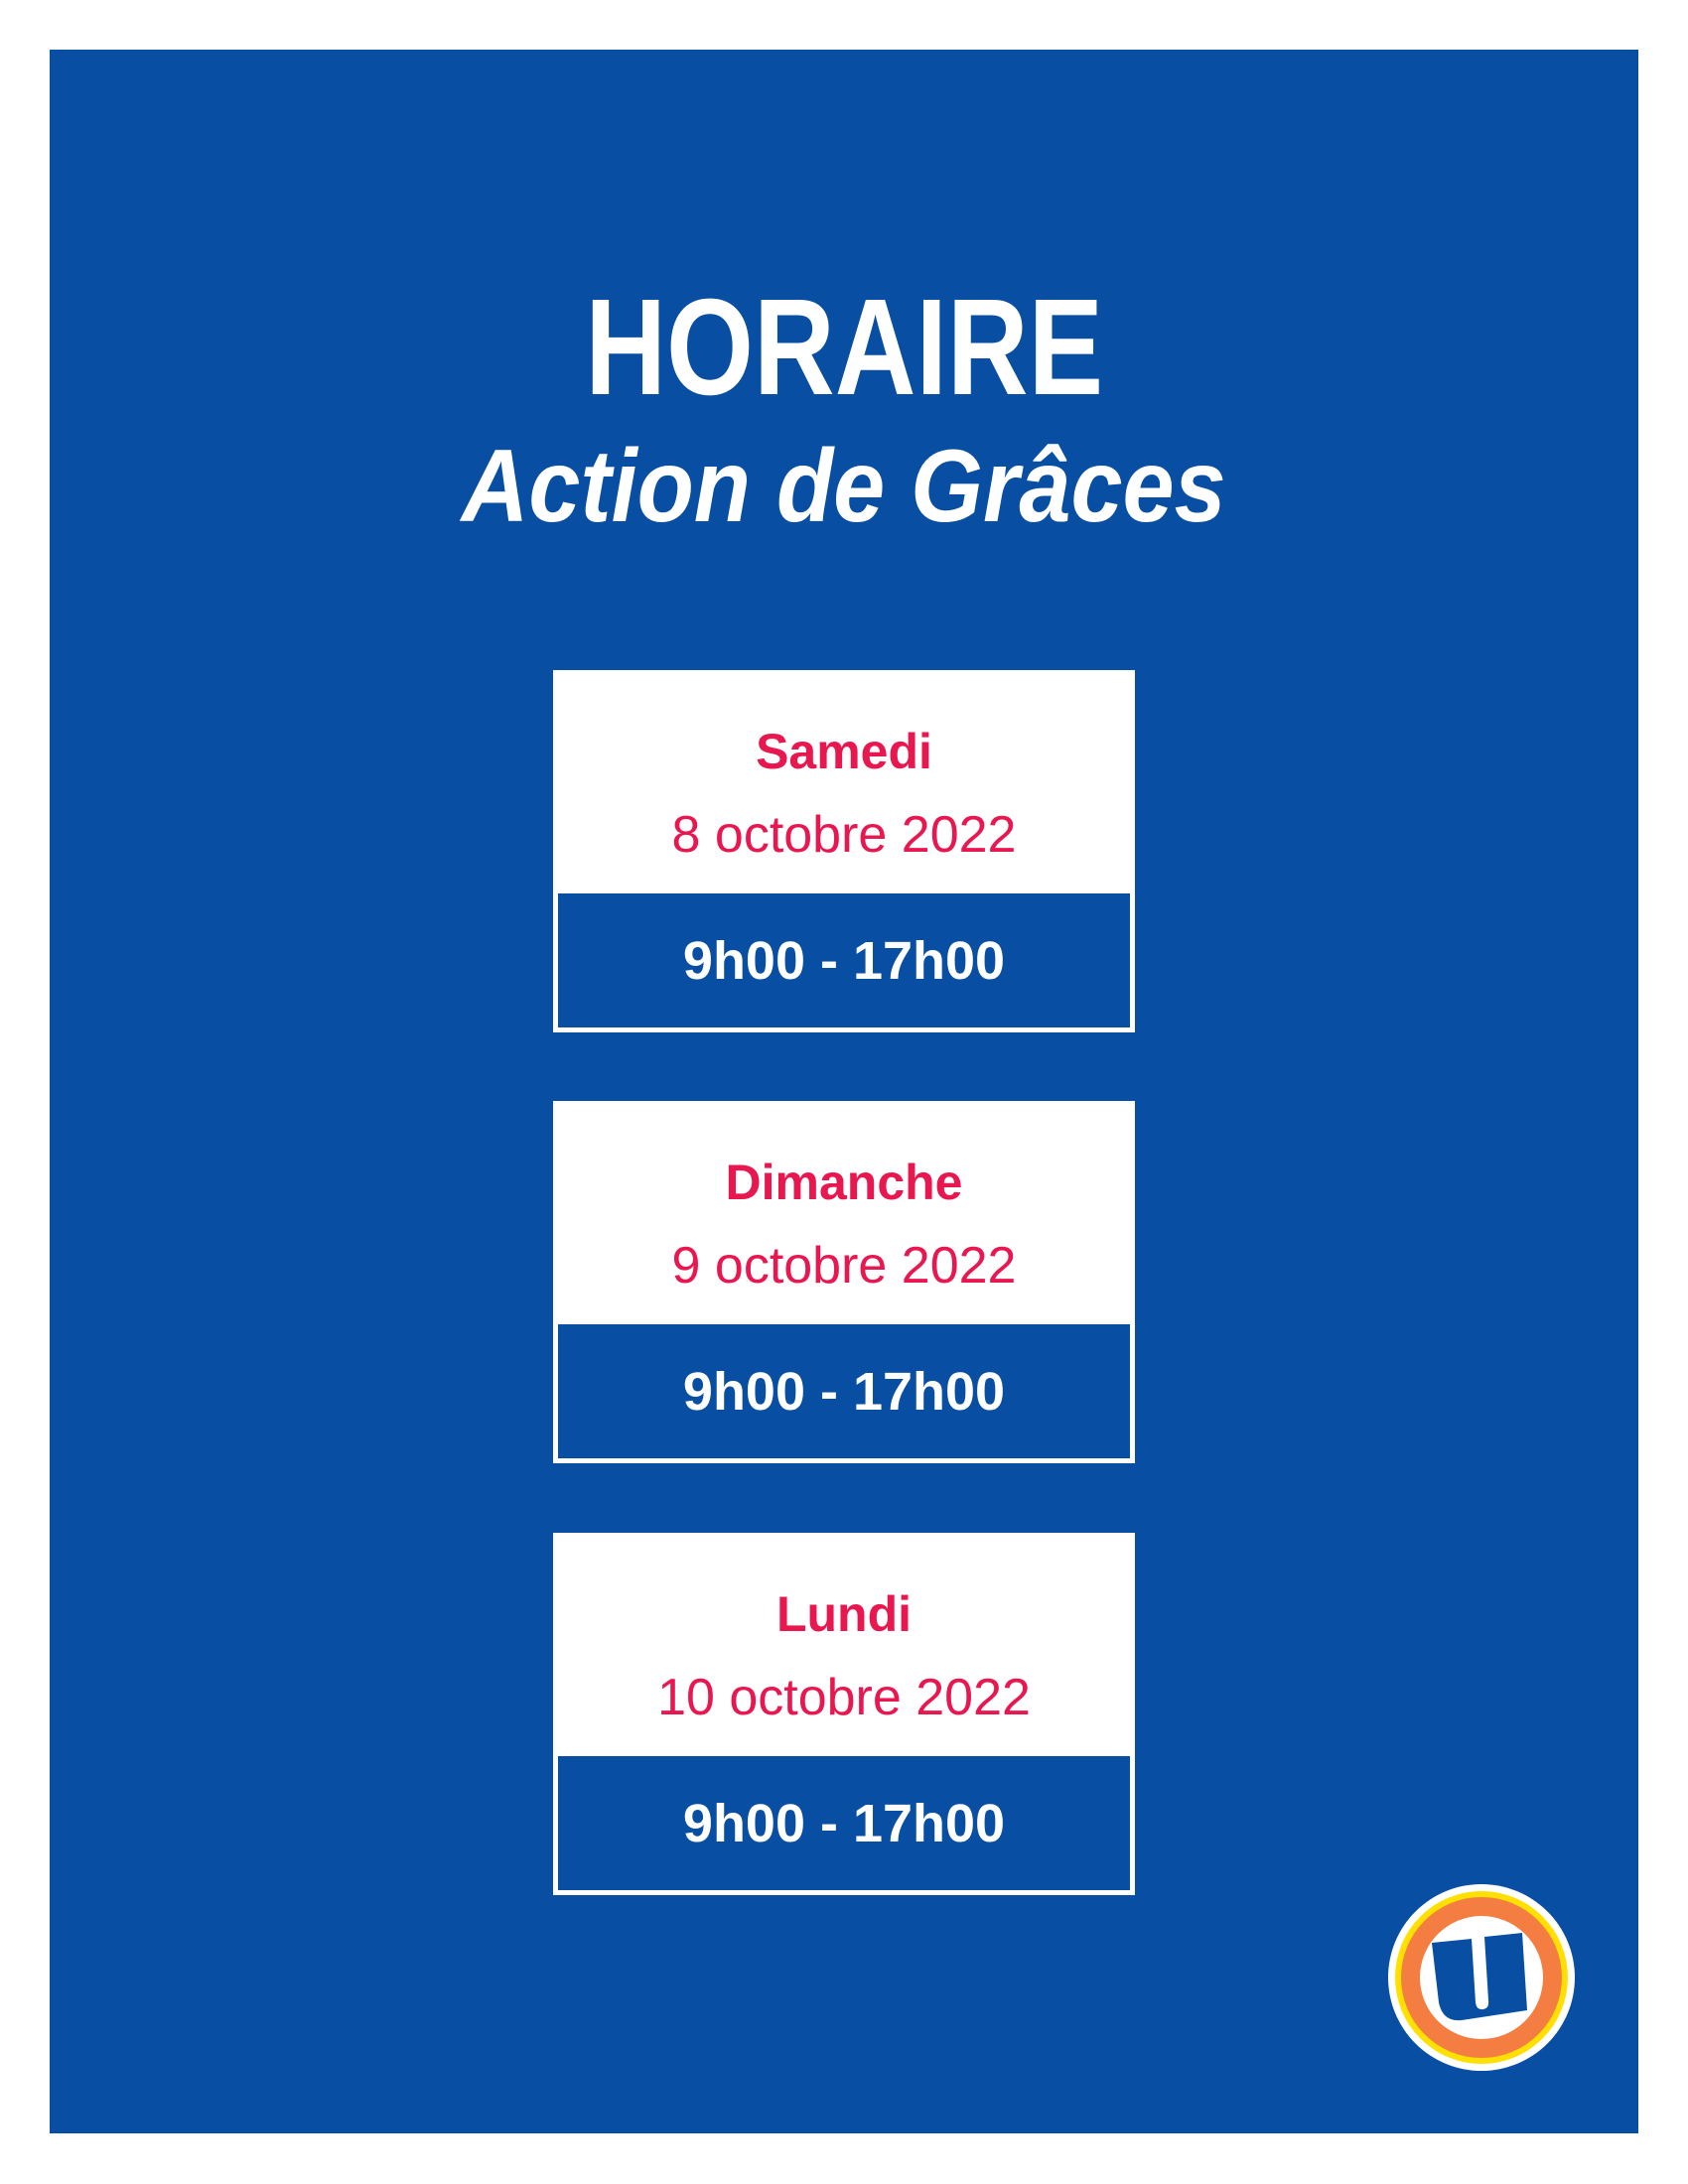 The image size is (1688, 2184). Describe the element at coordinates (844, 1614) in the screenshot. I see `day-name: Lundi` at that location.